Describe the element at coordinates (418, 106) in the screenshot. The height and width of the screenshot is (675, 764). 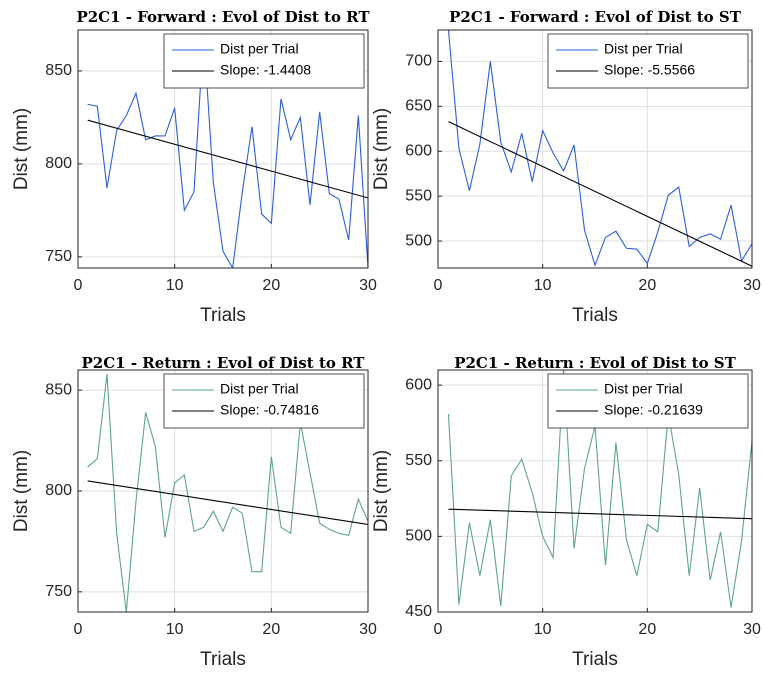
I see `y-tick-label: 650` at that location.